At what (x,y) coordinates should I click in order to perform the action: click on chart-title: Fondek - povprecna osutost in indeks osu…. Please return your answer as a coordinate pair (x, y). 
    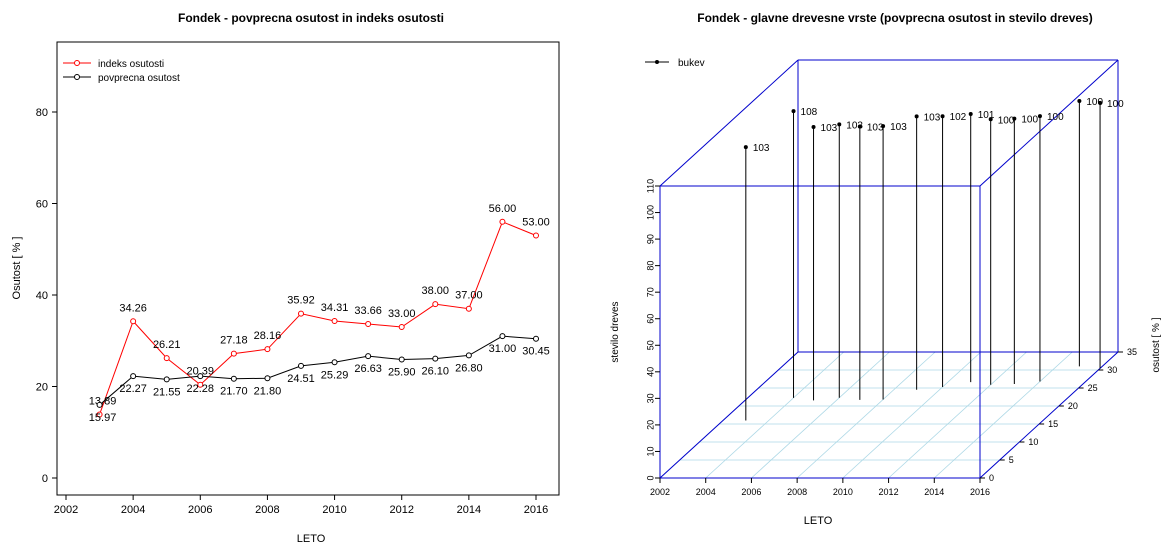
    Looking at the image, I should click on (311, 18).